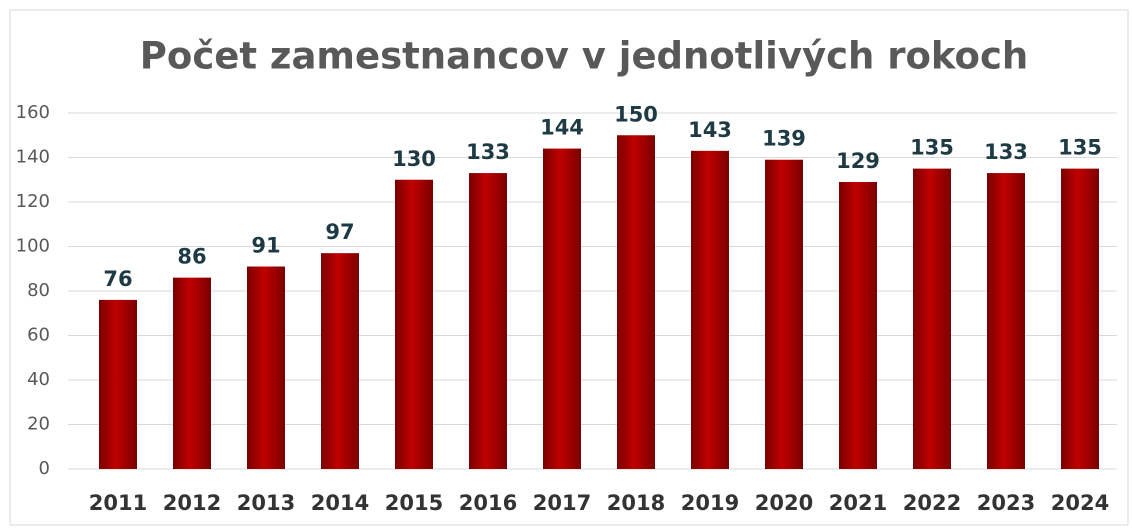 This screenshot has width=1132, height=529. Describe the element at coordinates (192, 503) in the screenshot. I see `x-tick-label: 2012` at that location.